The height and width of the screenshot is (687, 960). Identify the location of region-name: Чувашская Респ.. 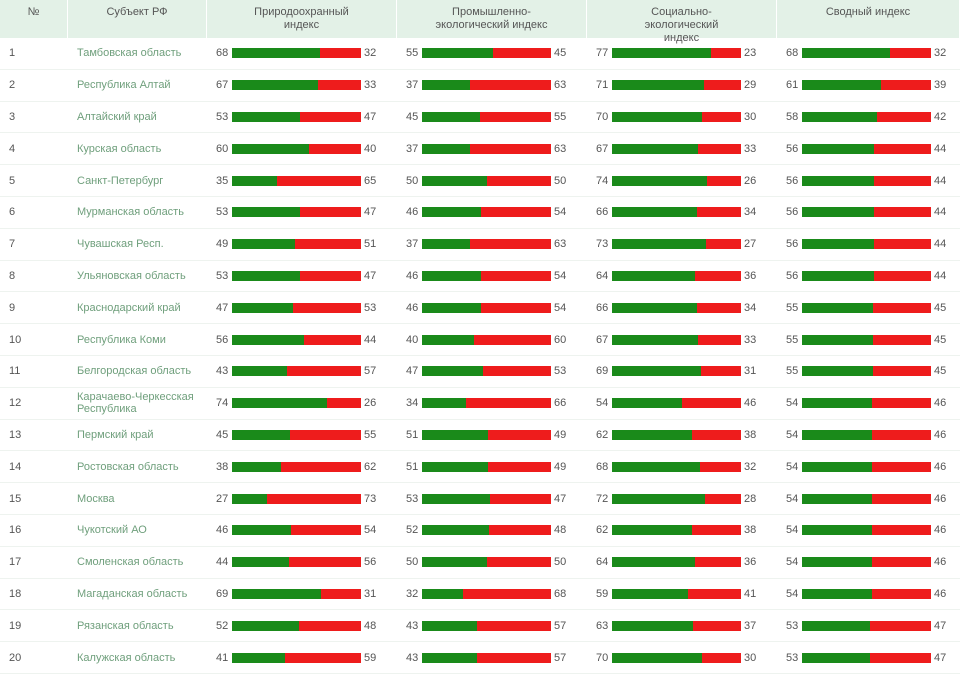
(120, 244).